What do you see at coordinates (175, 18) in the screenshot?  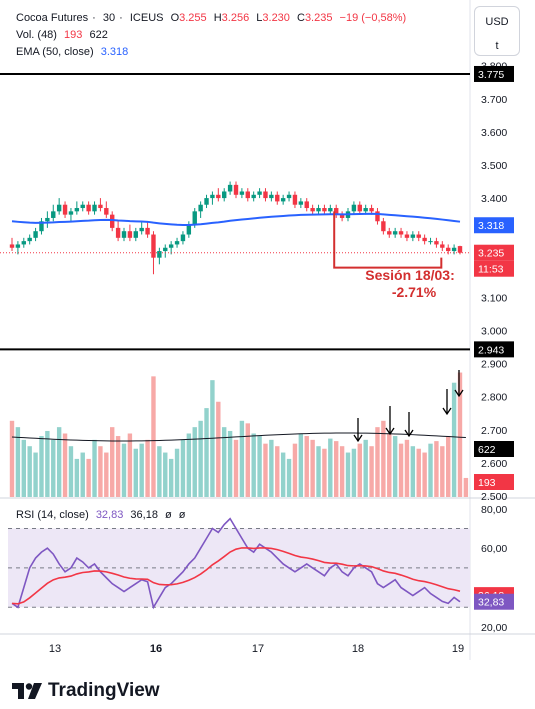 I see `ohlc-open-label: O` at bounding box center [175, 18].